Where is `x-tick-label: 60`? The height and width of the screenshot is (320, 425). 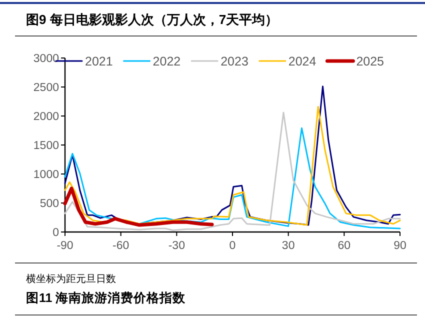
x-tick-label: 60 is located at coordinates (344, 246).